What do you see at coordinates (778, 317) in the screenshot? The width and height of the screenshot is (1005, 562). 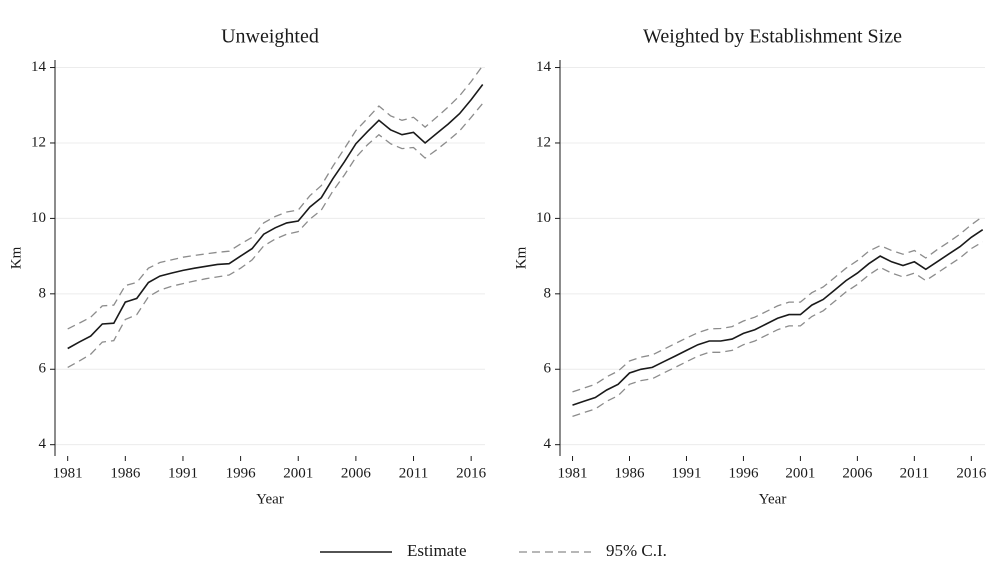 I see `estimate-line` at bounding box center [778, 317].